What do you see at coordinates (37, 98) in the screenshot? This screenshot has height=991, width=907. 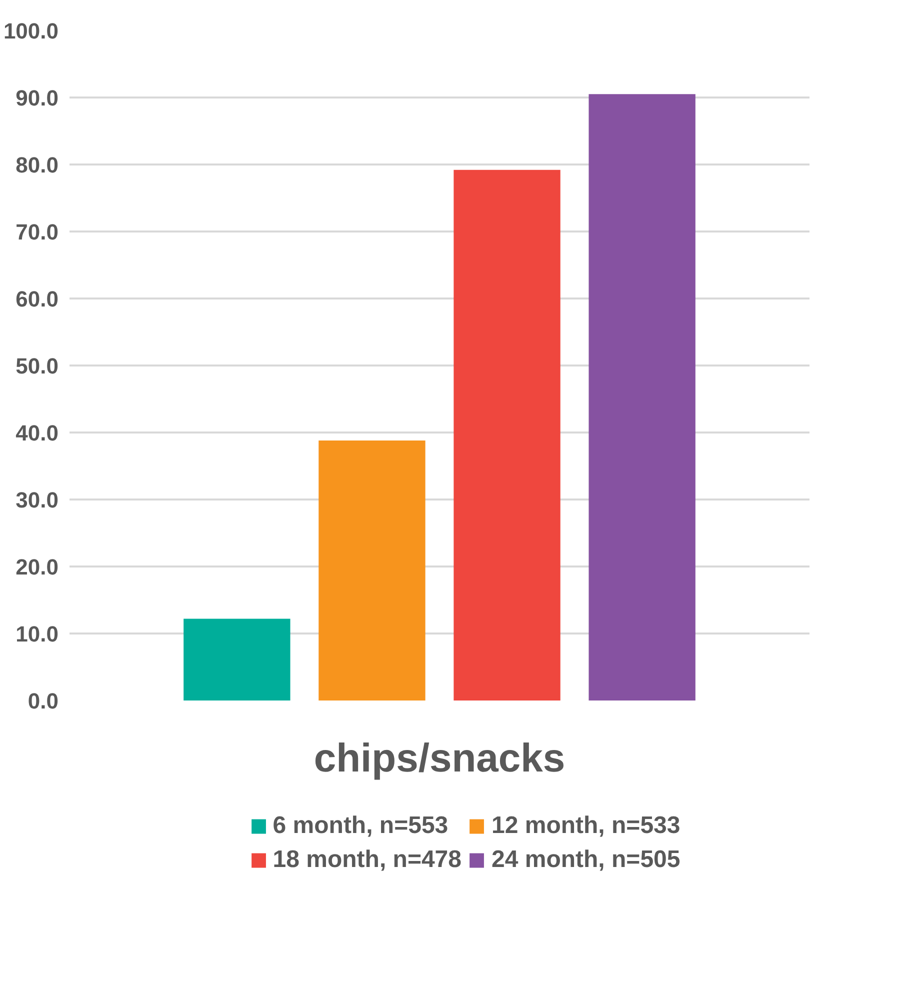 I see `y-tick-label: 90.0` at bounding box center [37, 98].